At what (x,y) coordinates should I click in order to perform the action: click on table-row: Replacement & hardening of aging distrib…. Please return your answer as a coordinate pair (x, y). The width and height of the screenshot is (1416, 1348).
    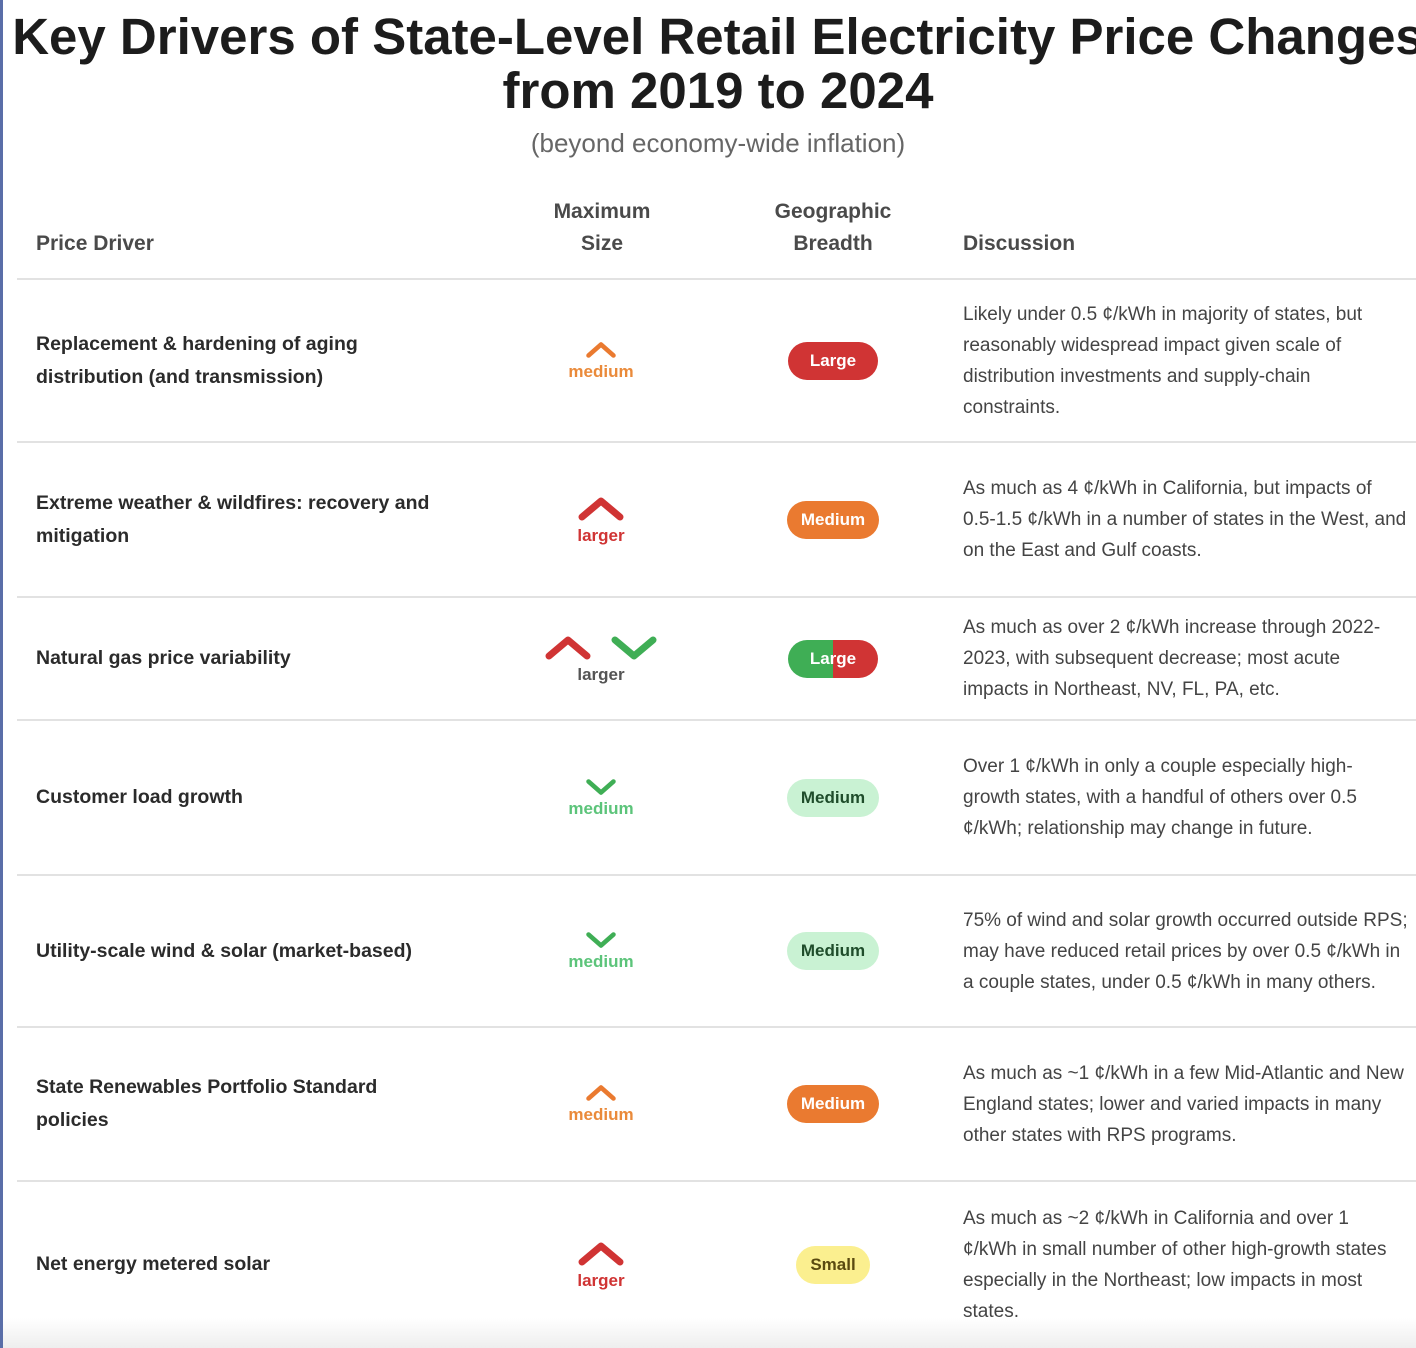
    Looking at the image, I should click on (716, 361).